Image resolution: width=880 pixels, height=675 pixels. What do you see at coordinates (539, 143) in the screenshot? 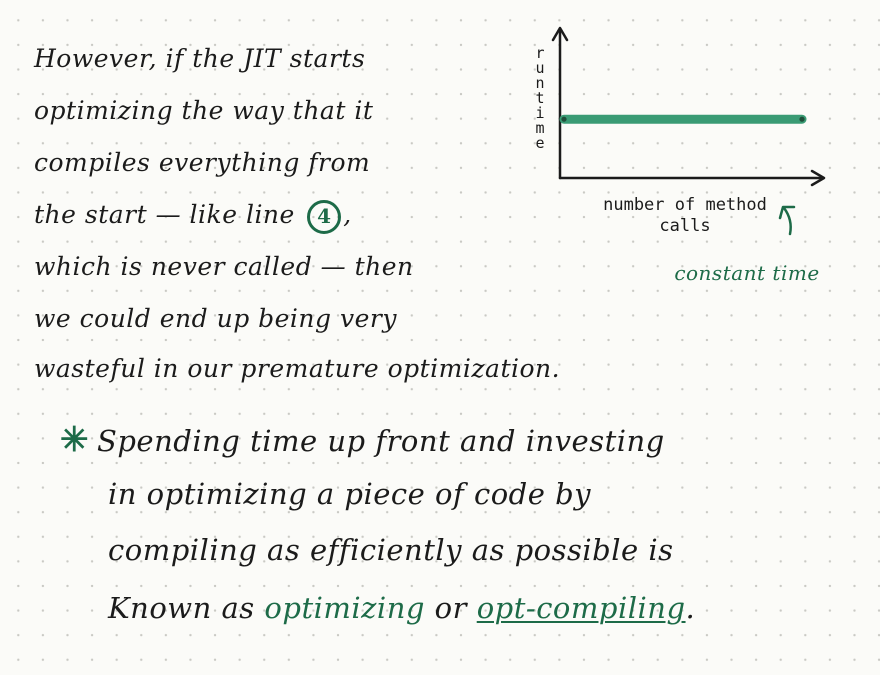
I see `y-axis-label-letter: e` at bounding box center [539, 143].